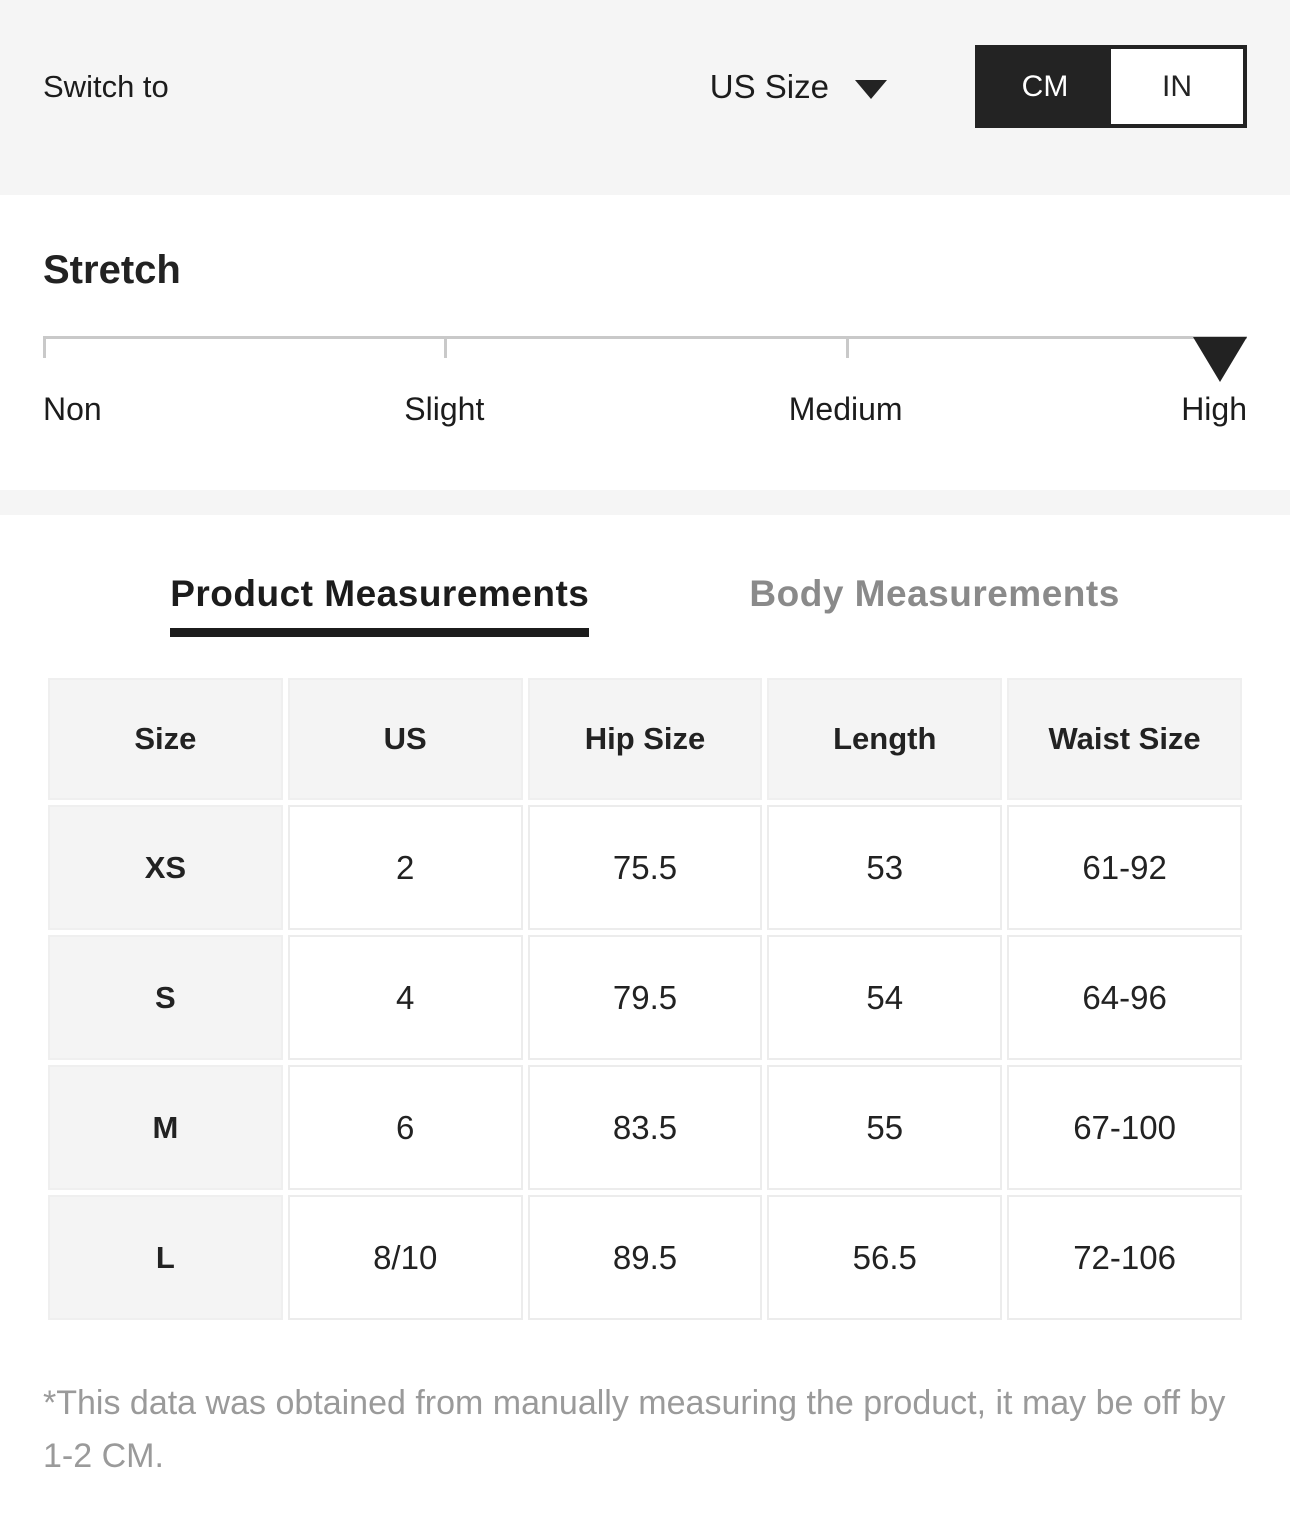 Image resolution: width=1290 pixels, height=1534 pixels. Describe the element at coordinates (1045, 86) in the screenshot. I see `unit-cm-button: CM` at that location.